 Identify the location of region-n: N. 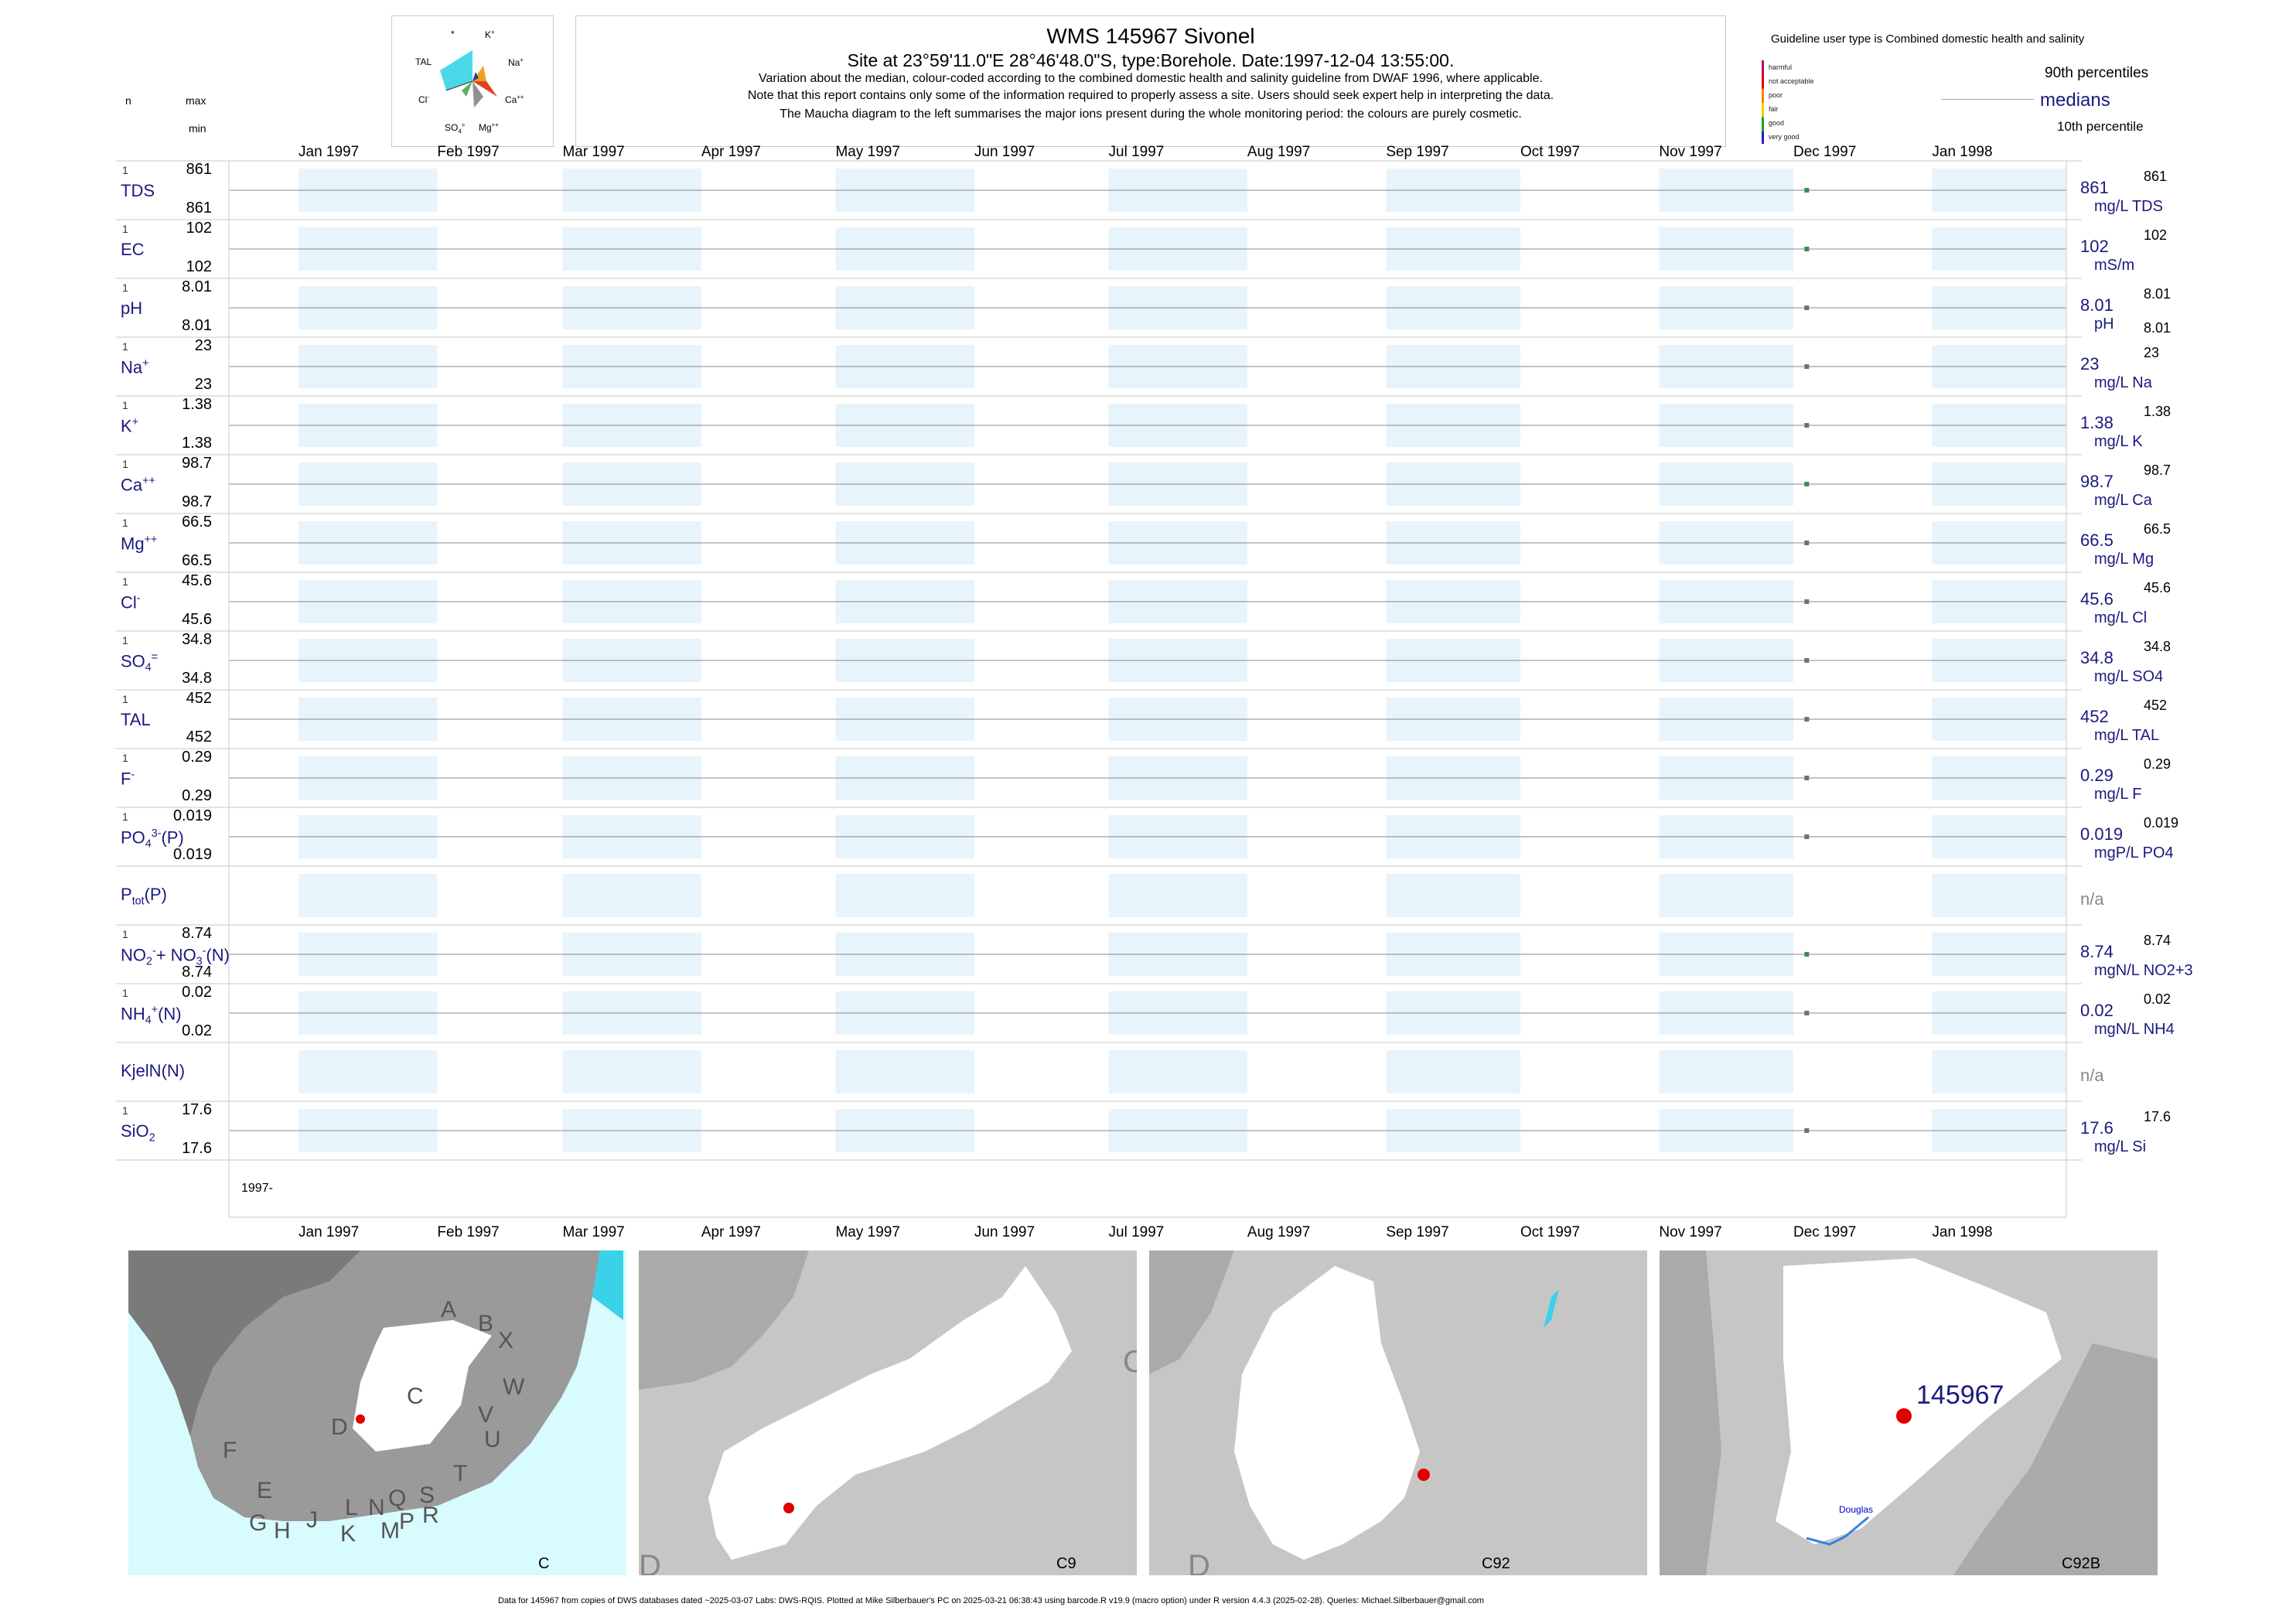
(376, 1507).